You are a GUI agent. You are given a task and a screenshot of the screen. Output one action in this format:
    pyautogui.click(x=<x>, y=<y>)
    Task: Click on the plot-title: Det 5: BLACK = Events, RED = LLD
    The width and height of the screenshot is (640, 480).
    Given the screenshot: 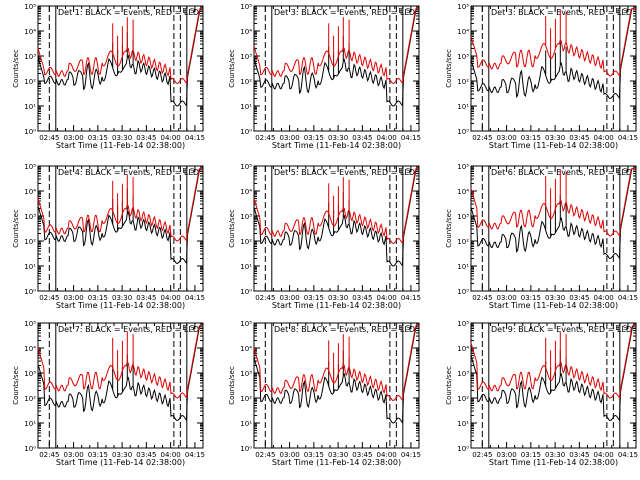 What is the action you would take?
    pyautogui.click(x=344, y=172)
    